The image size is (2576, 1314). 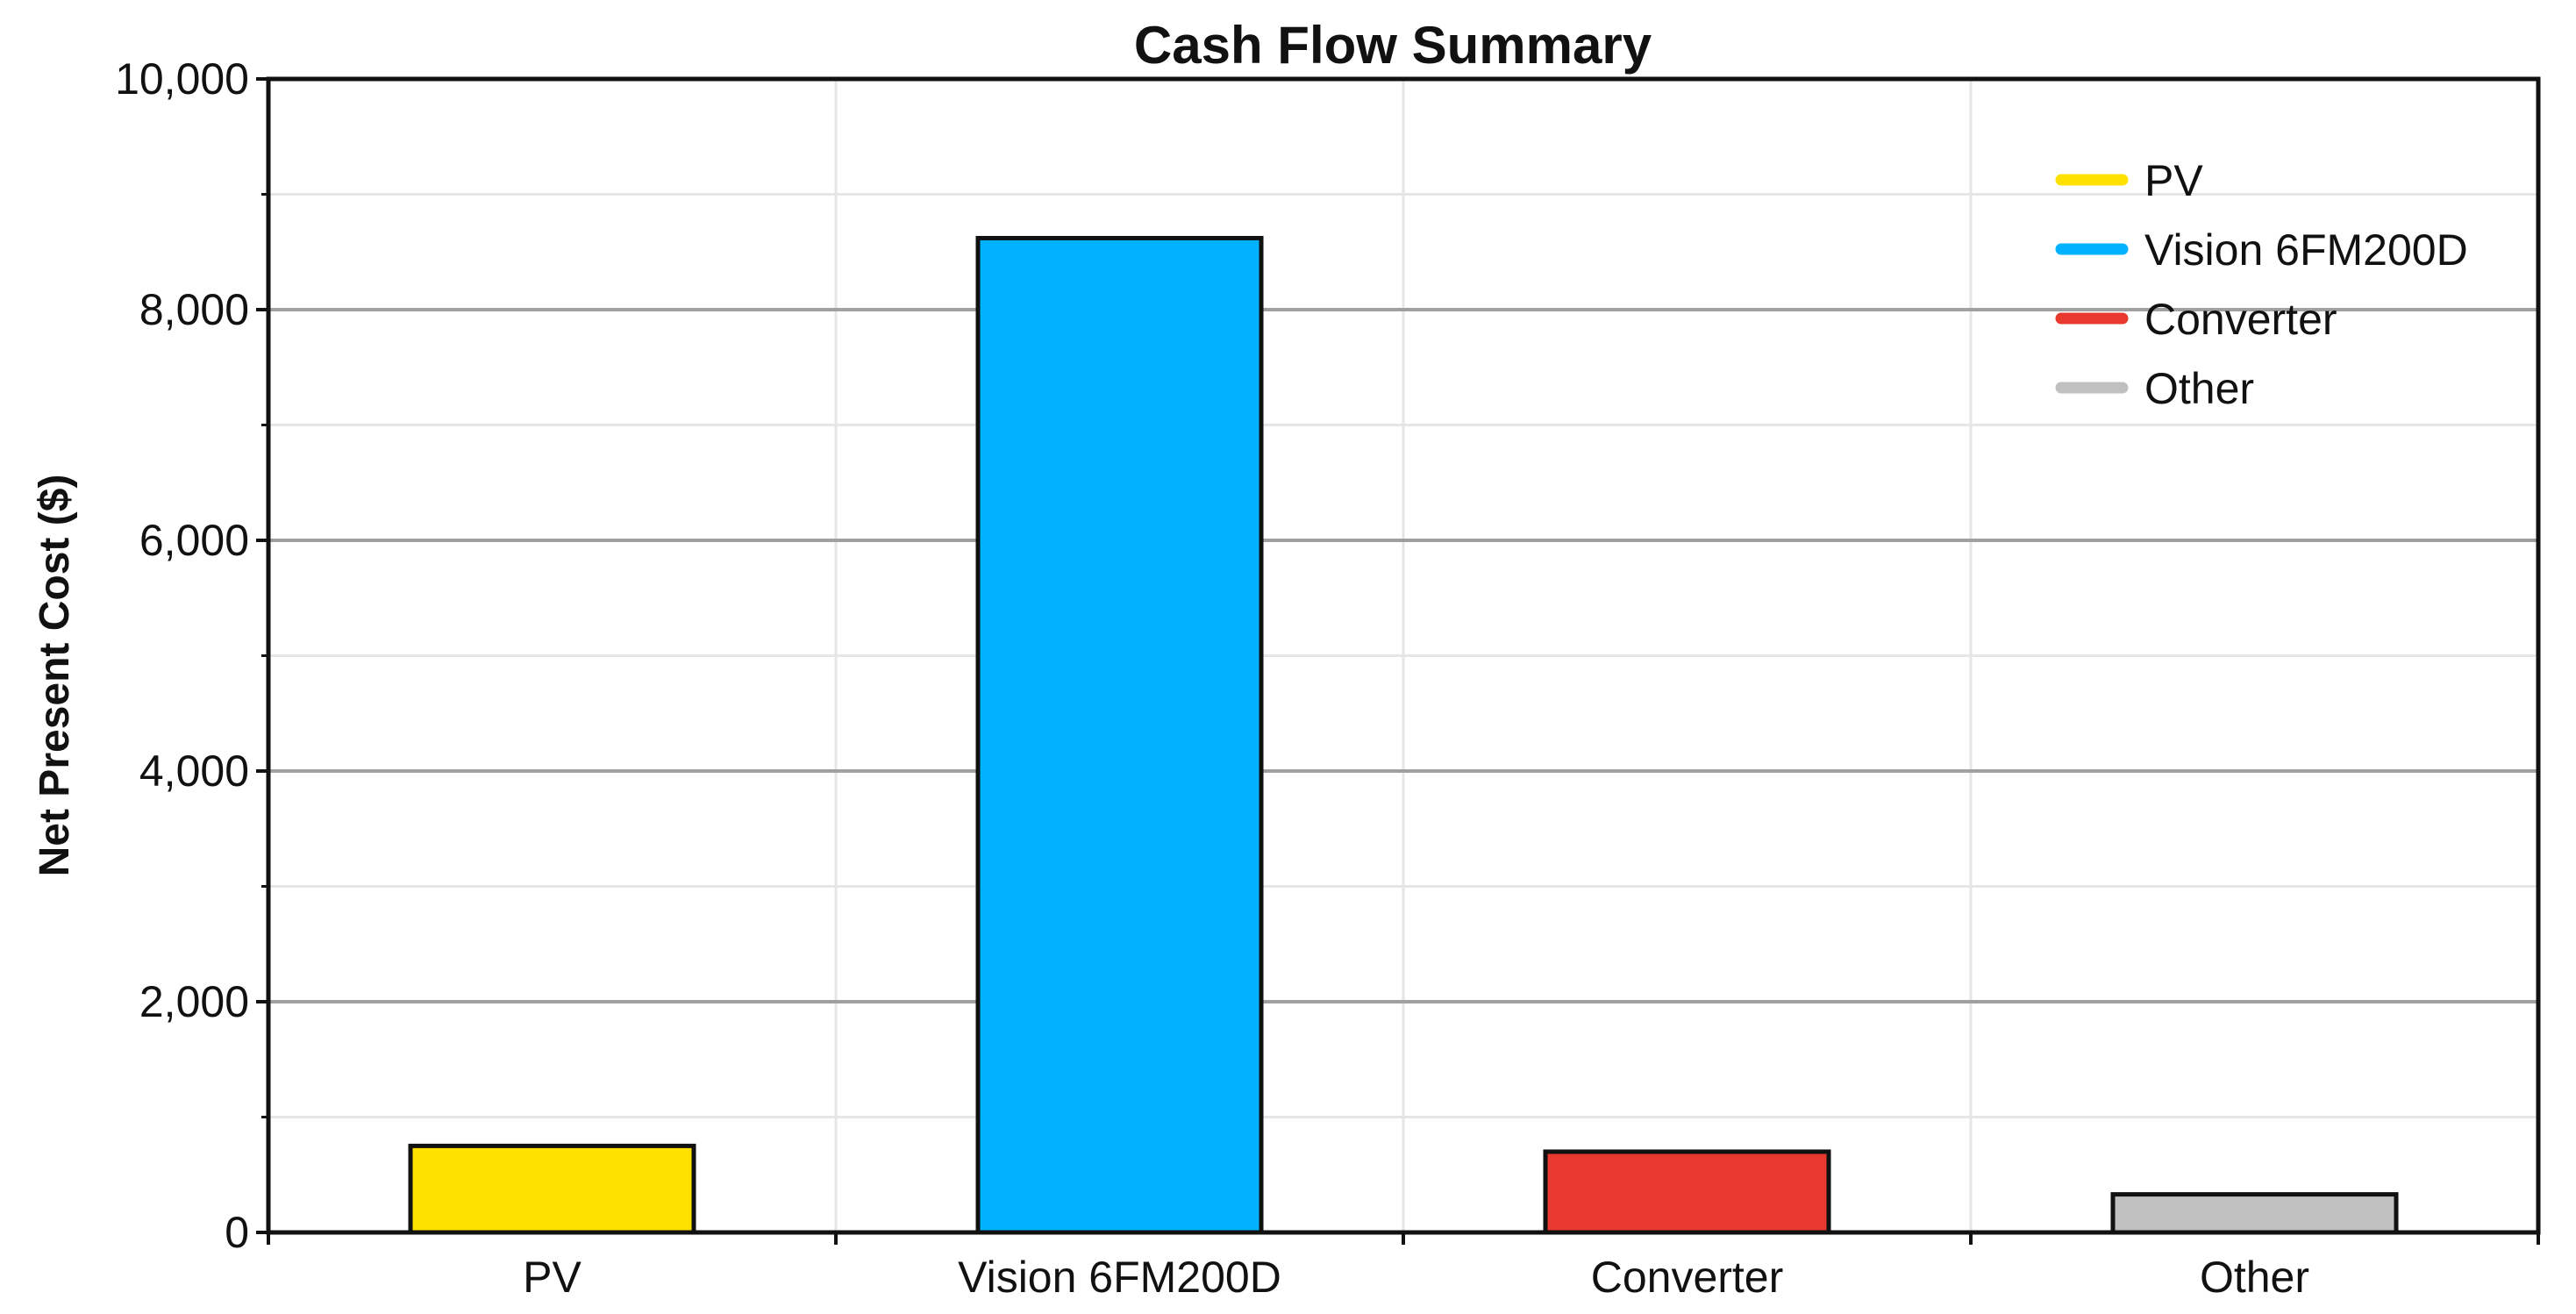 I want to click on x-tick-label: Other, so click(x=2254, y=1277).